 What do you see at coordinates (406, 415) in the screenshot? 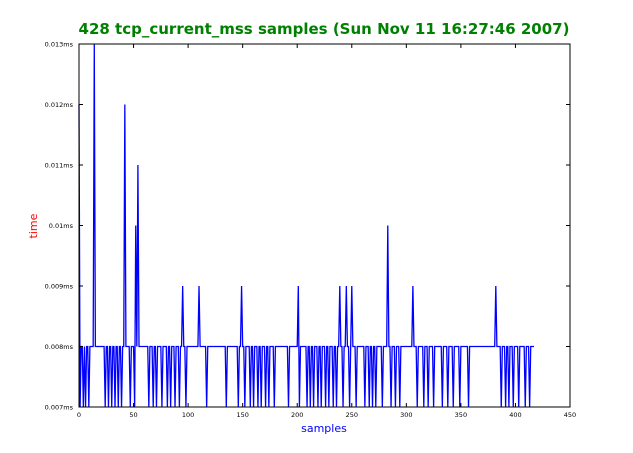
I see `x-tick-label: 300` at bounding box center [406, 415].